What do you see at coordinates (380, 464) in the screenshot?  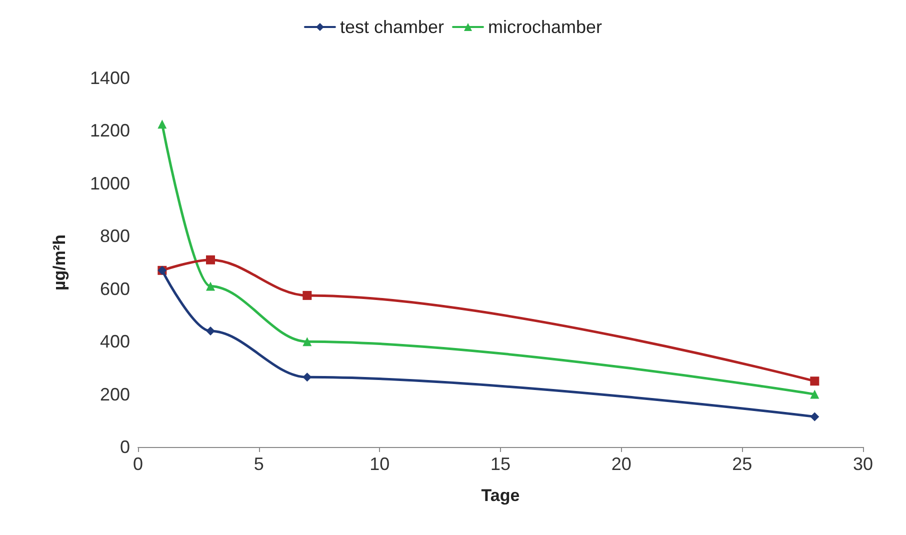 I see `x-tick-label: 10` at bounding box center [380, 464].